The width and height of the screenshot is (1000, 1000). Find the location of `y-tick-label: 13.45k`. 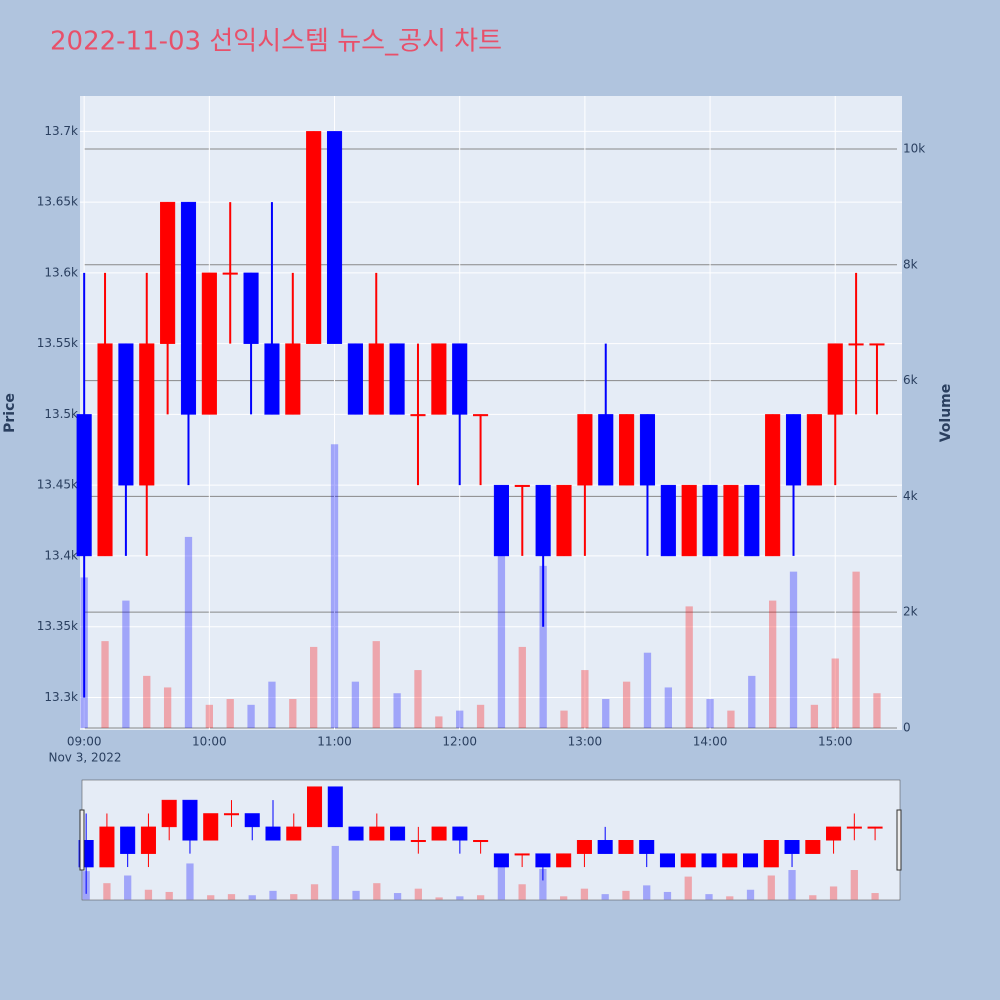

y-tick-label: 13.45k is located at coordinates (57, 485).